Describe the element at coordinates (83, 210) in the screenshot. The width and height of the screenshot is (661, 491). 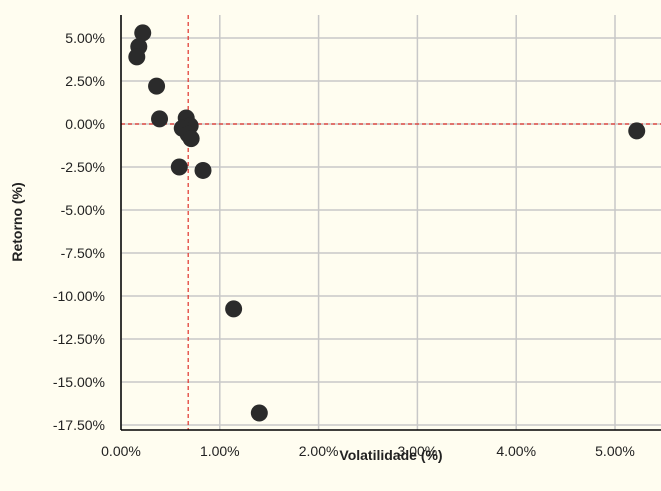
I see `y-tick-label: -5.00%` at that location.